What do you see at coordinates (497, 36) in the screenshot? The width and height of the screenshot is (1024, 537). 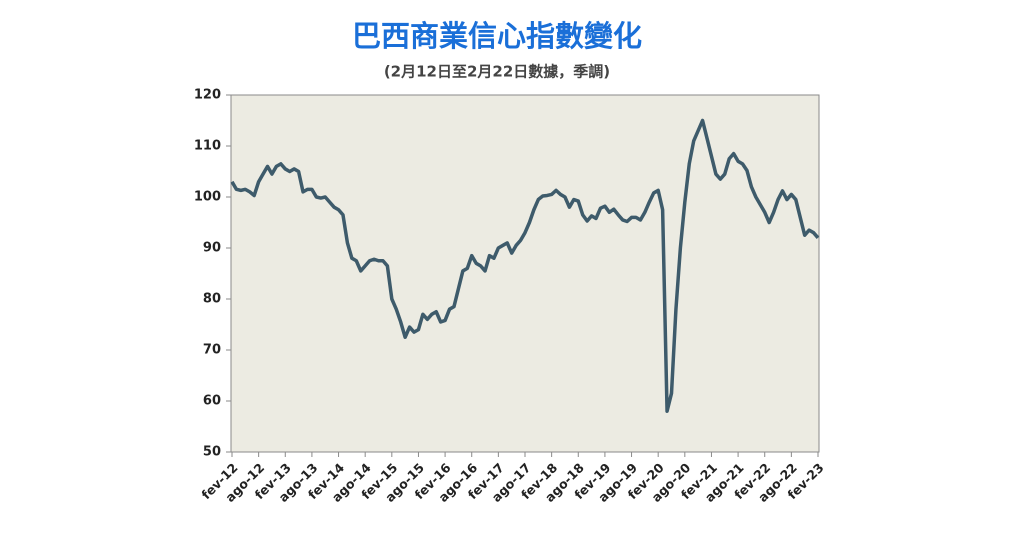 I see `chart-title: 巴西商業信心指數變化` at bounding box center [497, 36].